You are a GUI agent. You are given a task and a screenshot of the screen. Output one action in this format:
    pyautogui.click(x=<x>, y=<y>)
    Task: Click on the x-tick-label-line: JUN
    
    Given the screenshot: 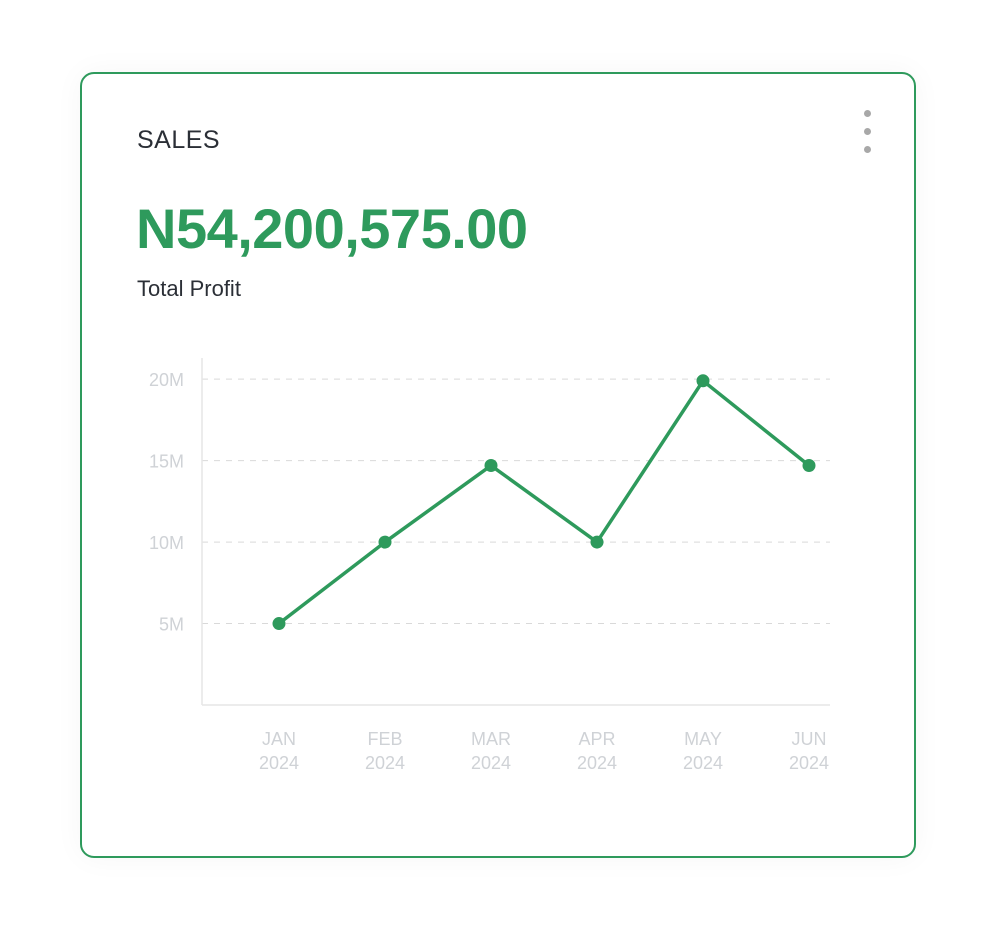 What is the action you would take?
    pyautogui.click(x=809, y=739)
    